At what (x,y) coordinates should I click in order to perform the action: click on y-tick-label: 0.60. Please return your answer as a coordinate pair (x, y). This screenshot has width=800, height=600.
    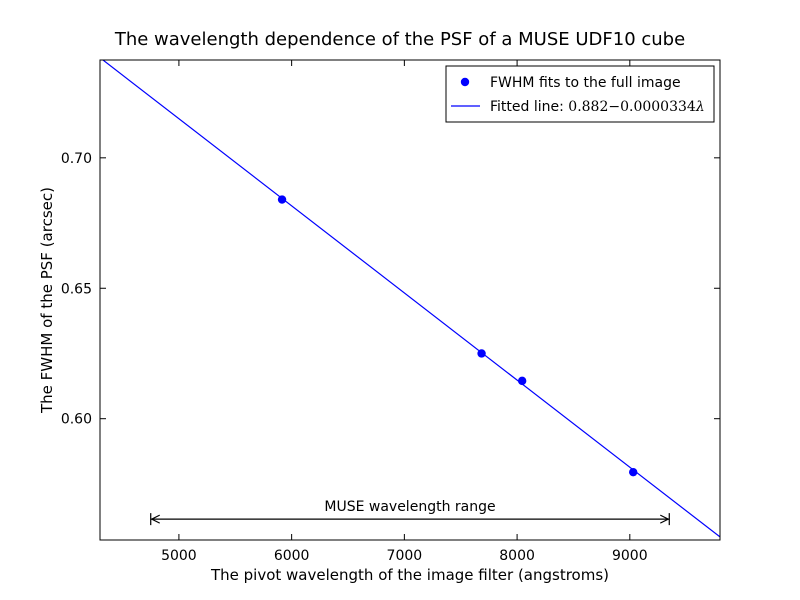
    Looking at the image, I should click on (76, 420).